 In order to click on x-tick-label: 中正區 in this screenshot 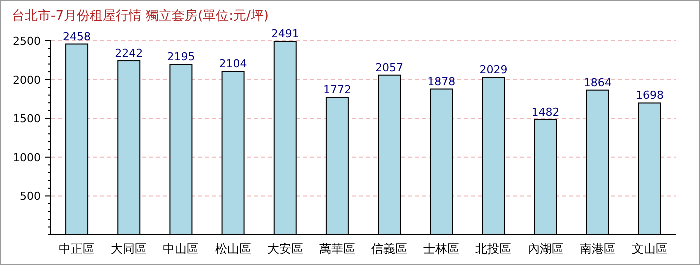, I will do `click(77, 249)`.